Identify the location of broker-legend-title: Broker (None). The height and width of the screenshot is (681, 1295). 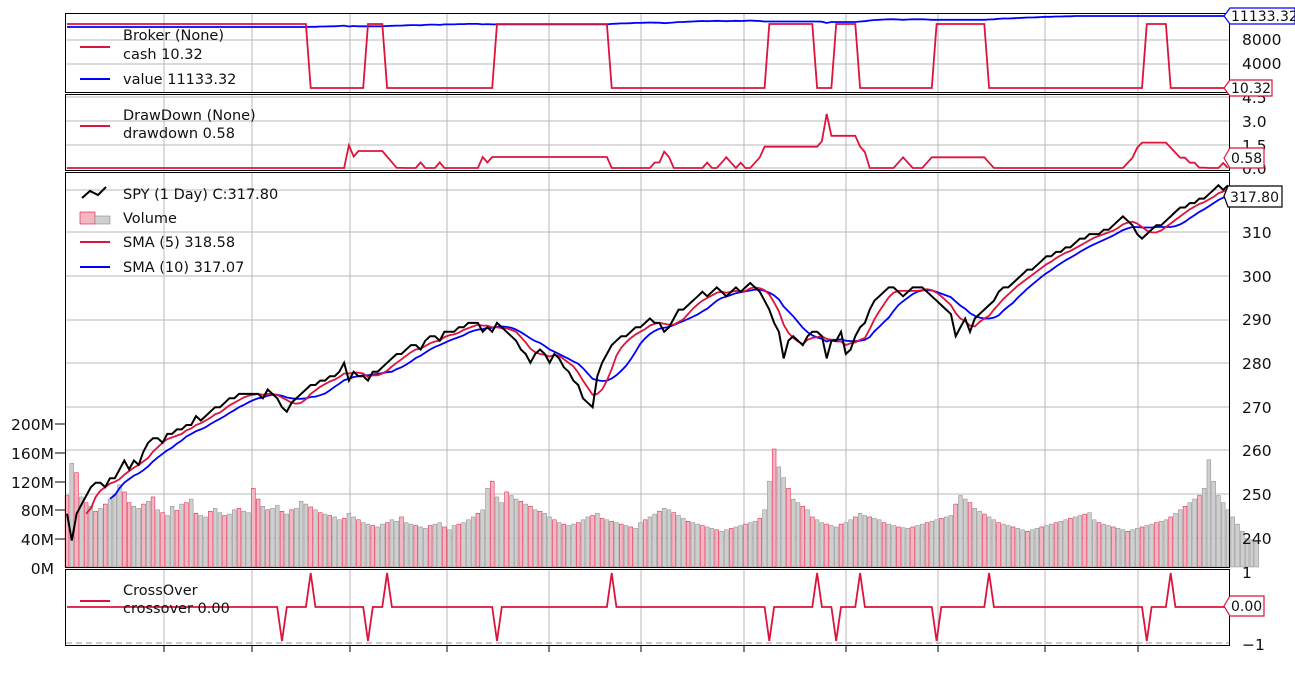
(173, 36).